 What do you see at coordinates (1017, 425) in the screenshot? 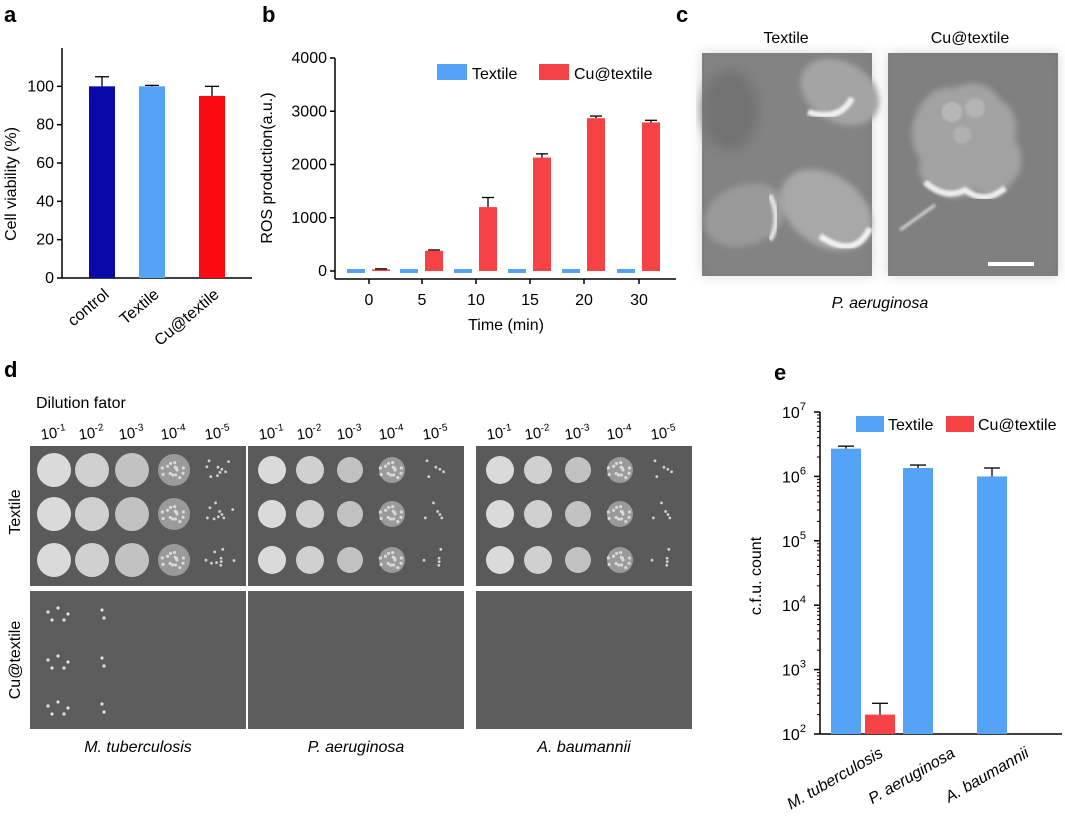
I see `chart-e-legend-label-cu-textile: Cu@textile` at bounding box center [1017, 425].